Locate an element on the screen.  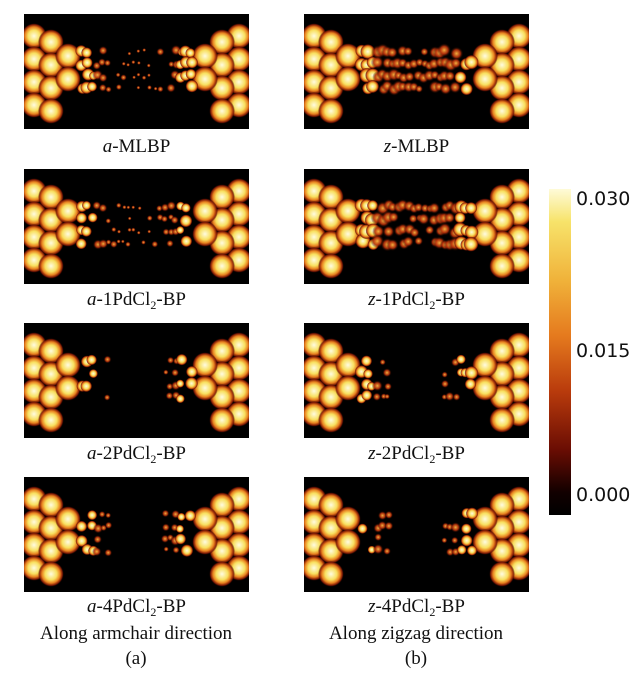
heatmap-z-mlbp is located at coordinates (416, 71).